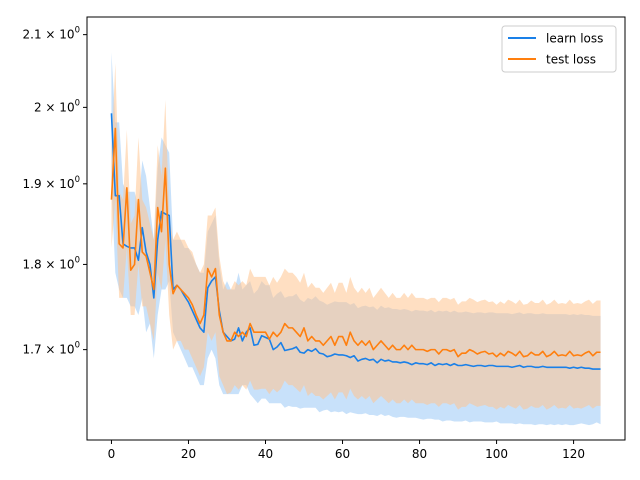 Image resolution: width=640 pixels, height=480 pixels. I want to click on x-tick-label: 0, so click(112, 454).